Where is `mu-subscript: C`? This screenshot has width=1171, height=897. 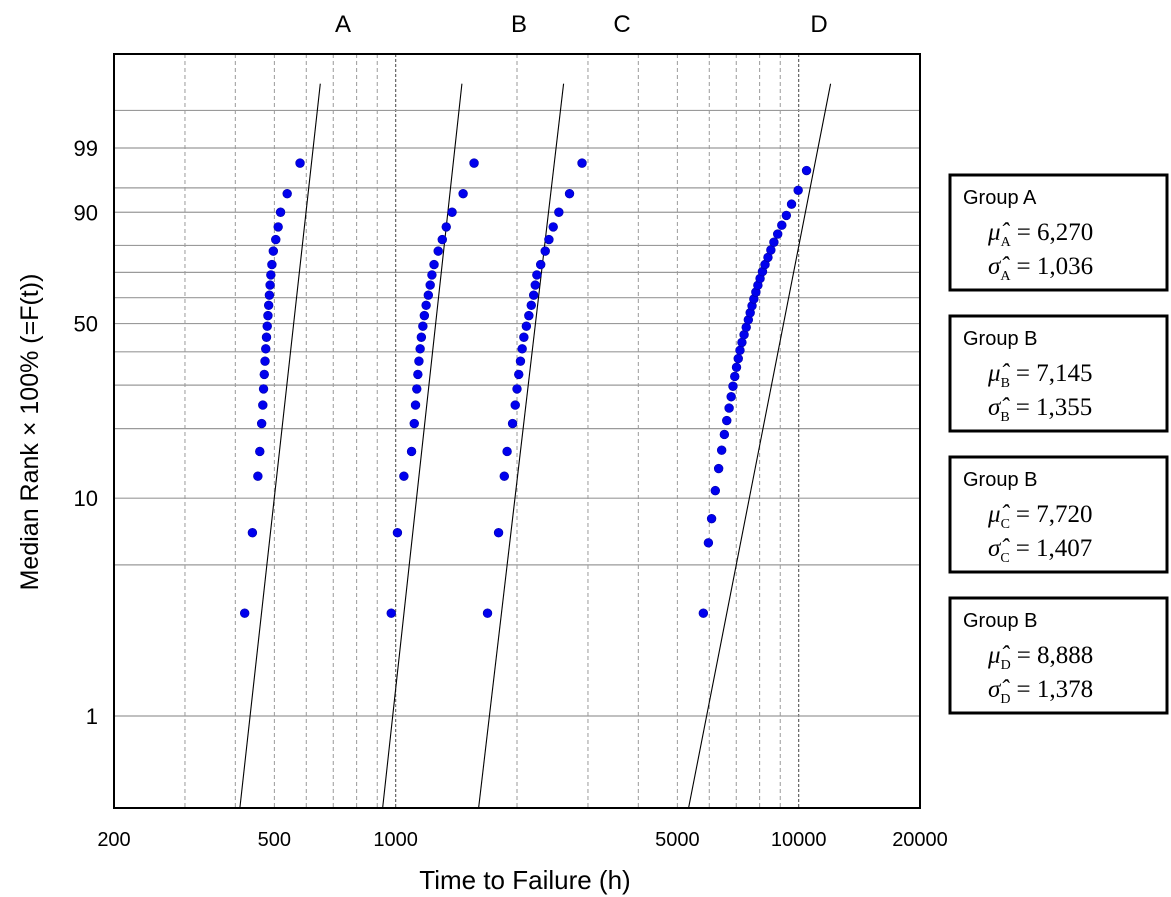 mu-subscript: C is located at coordinates (1005, 524).